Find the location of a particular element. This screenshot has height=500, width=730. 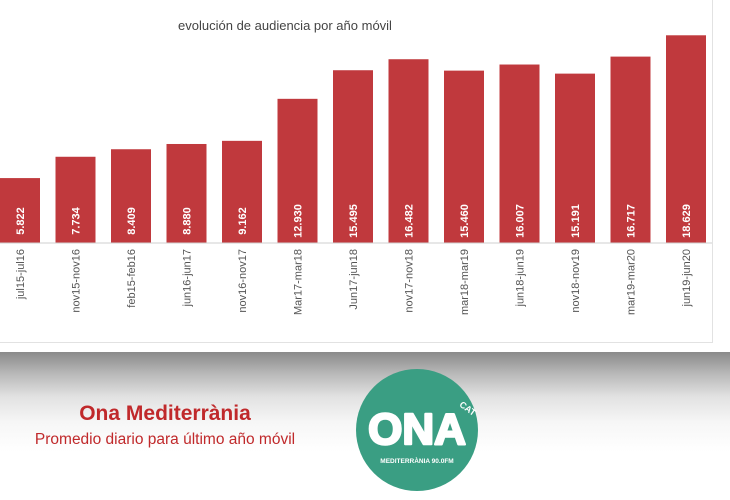

bar-value-label: 8.880 is located at coordinates (188, 221).